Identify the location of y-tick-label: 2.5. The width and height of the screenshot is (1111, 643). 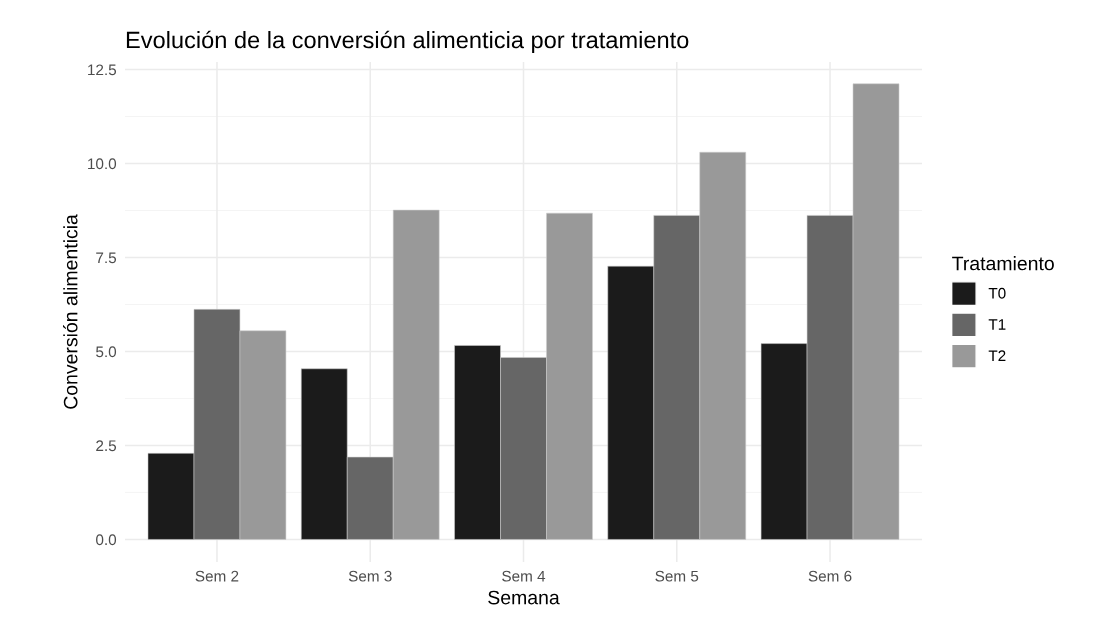
(106, 446).